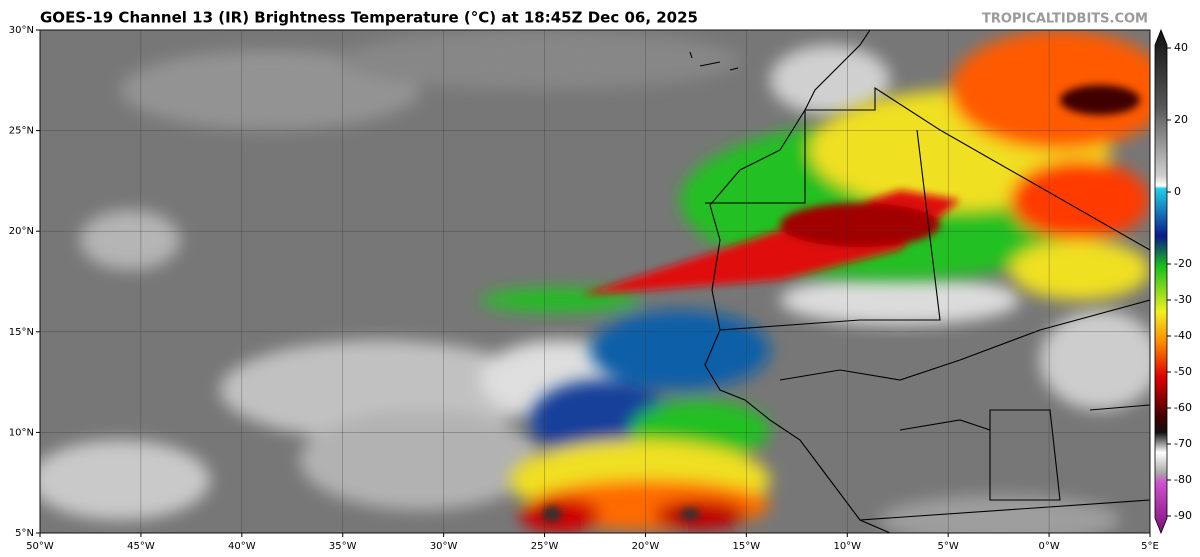 The image size is (1200, 557). What do you see at coordinates (747, 546) in the screenshot?
I see `lon-label: 15°W` at bounding box center [747, 546].